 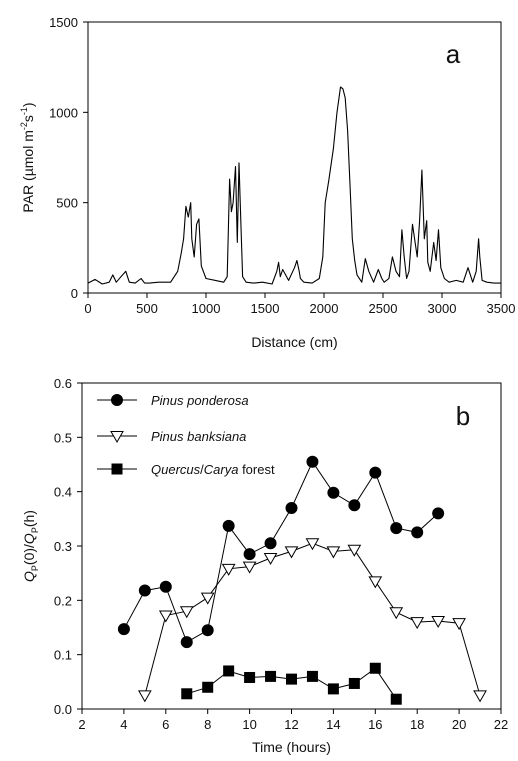 What do you see at coordinates (63, 437) in the screenshot?
I see `y-tick-label: 0.5` at bounding box center [63, 437].